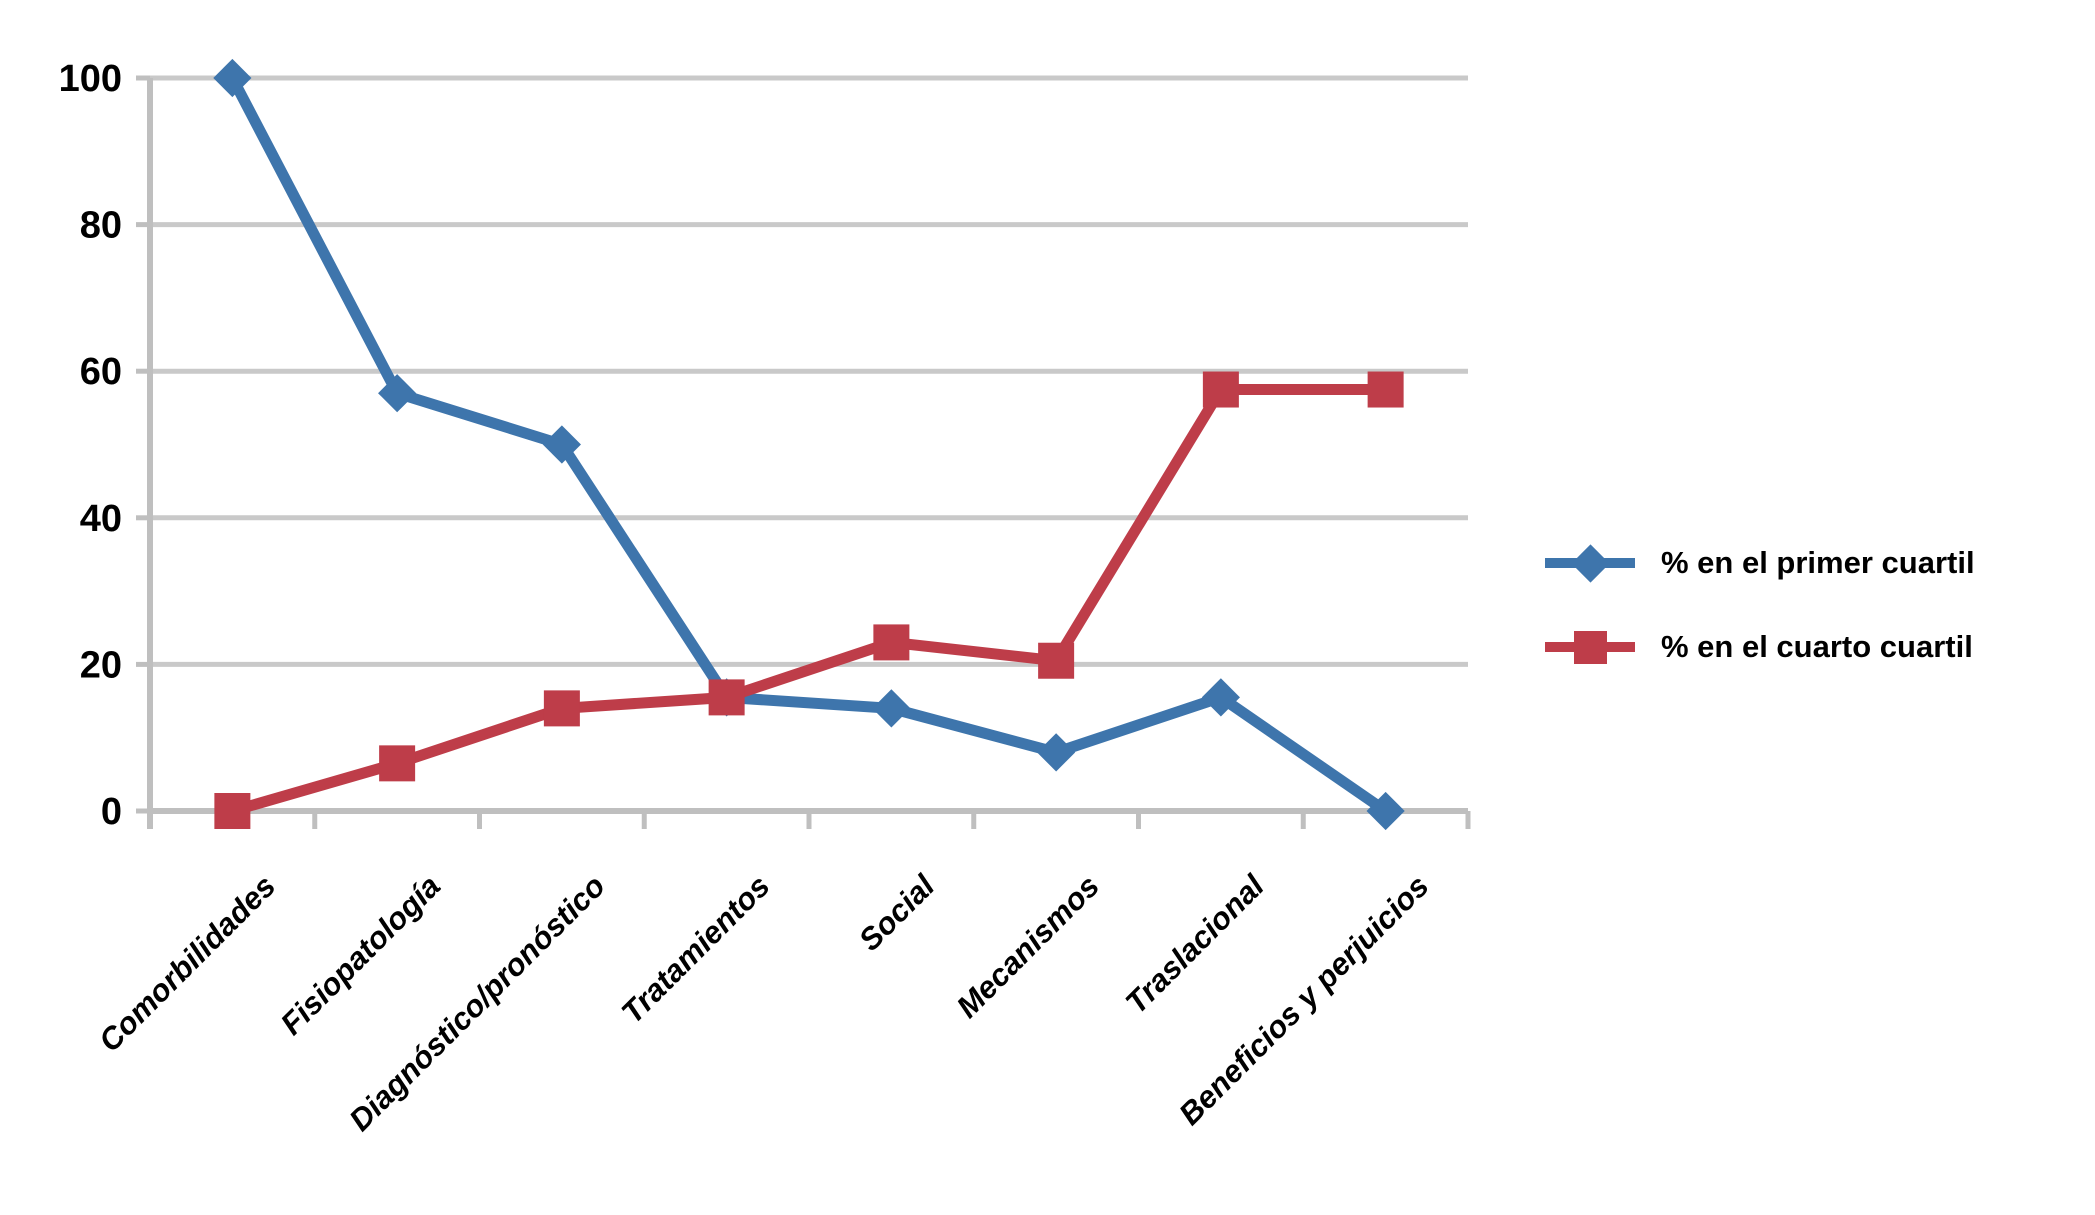 This screenshot has height=1215, width=2095. I want to click on x-category-label: Social, so click(897, 912).